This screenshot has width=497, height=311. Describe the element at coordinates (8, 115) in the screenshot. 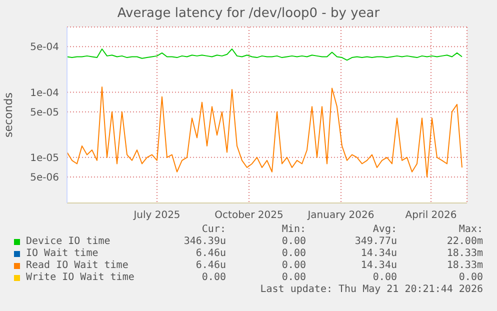

I see `y-axis-title: seconds` at that location.